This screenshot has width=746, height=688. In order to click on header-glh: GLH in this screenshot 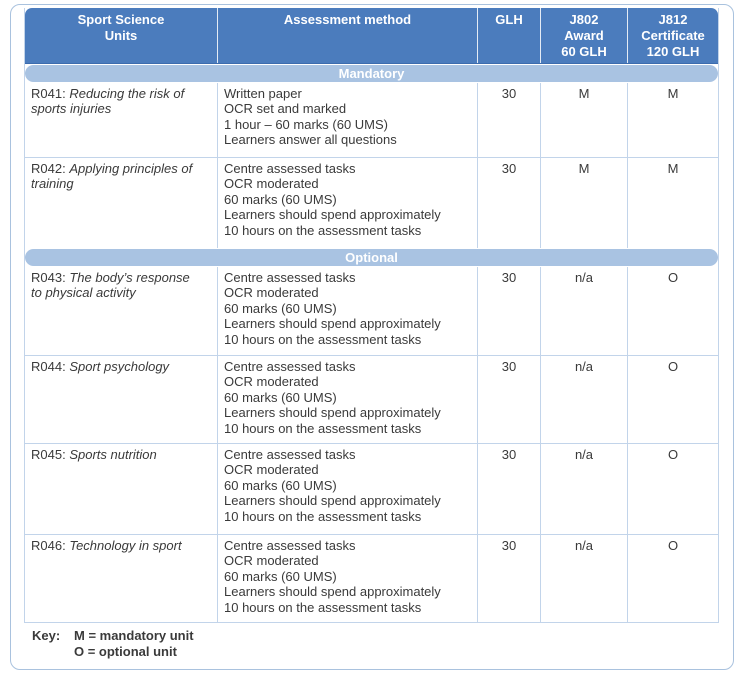, I will do `click(508, 35)`.